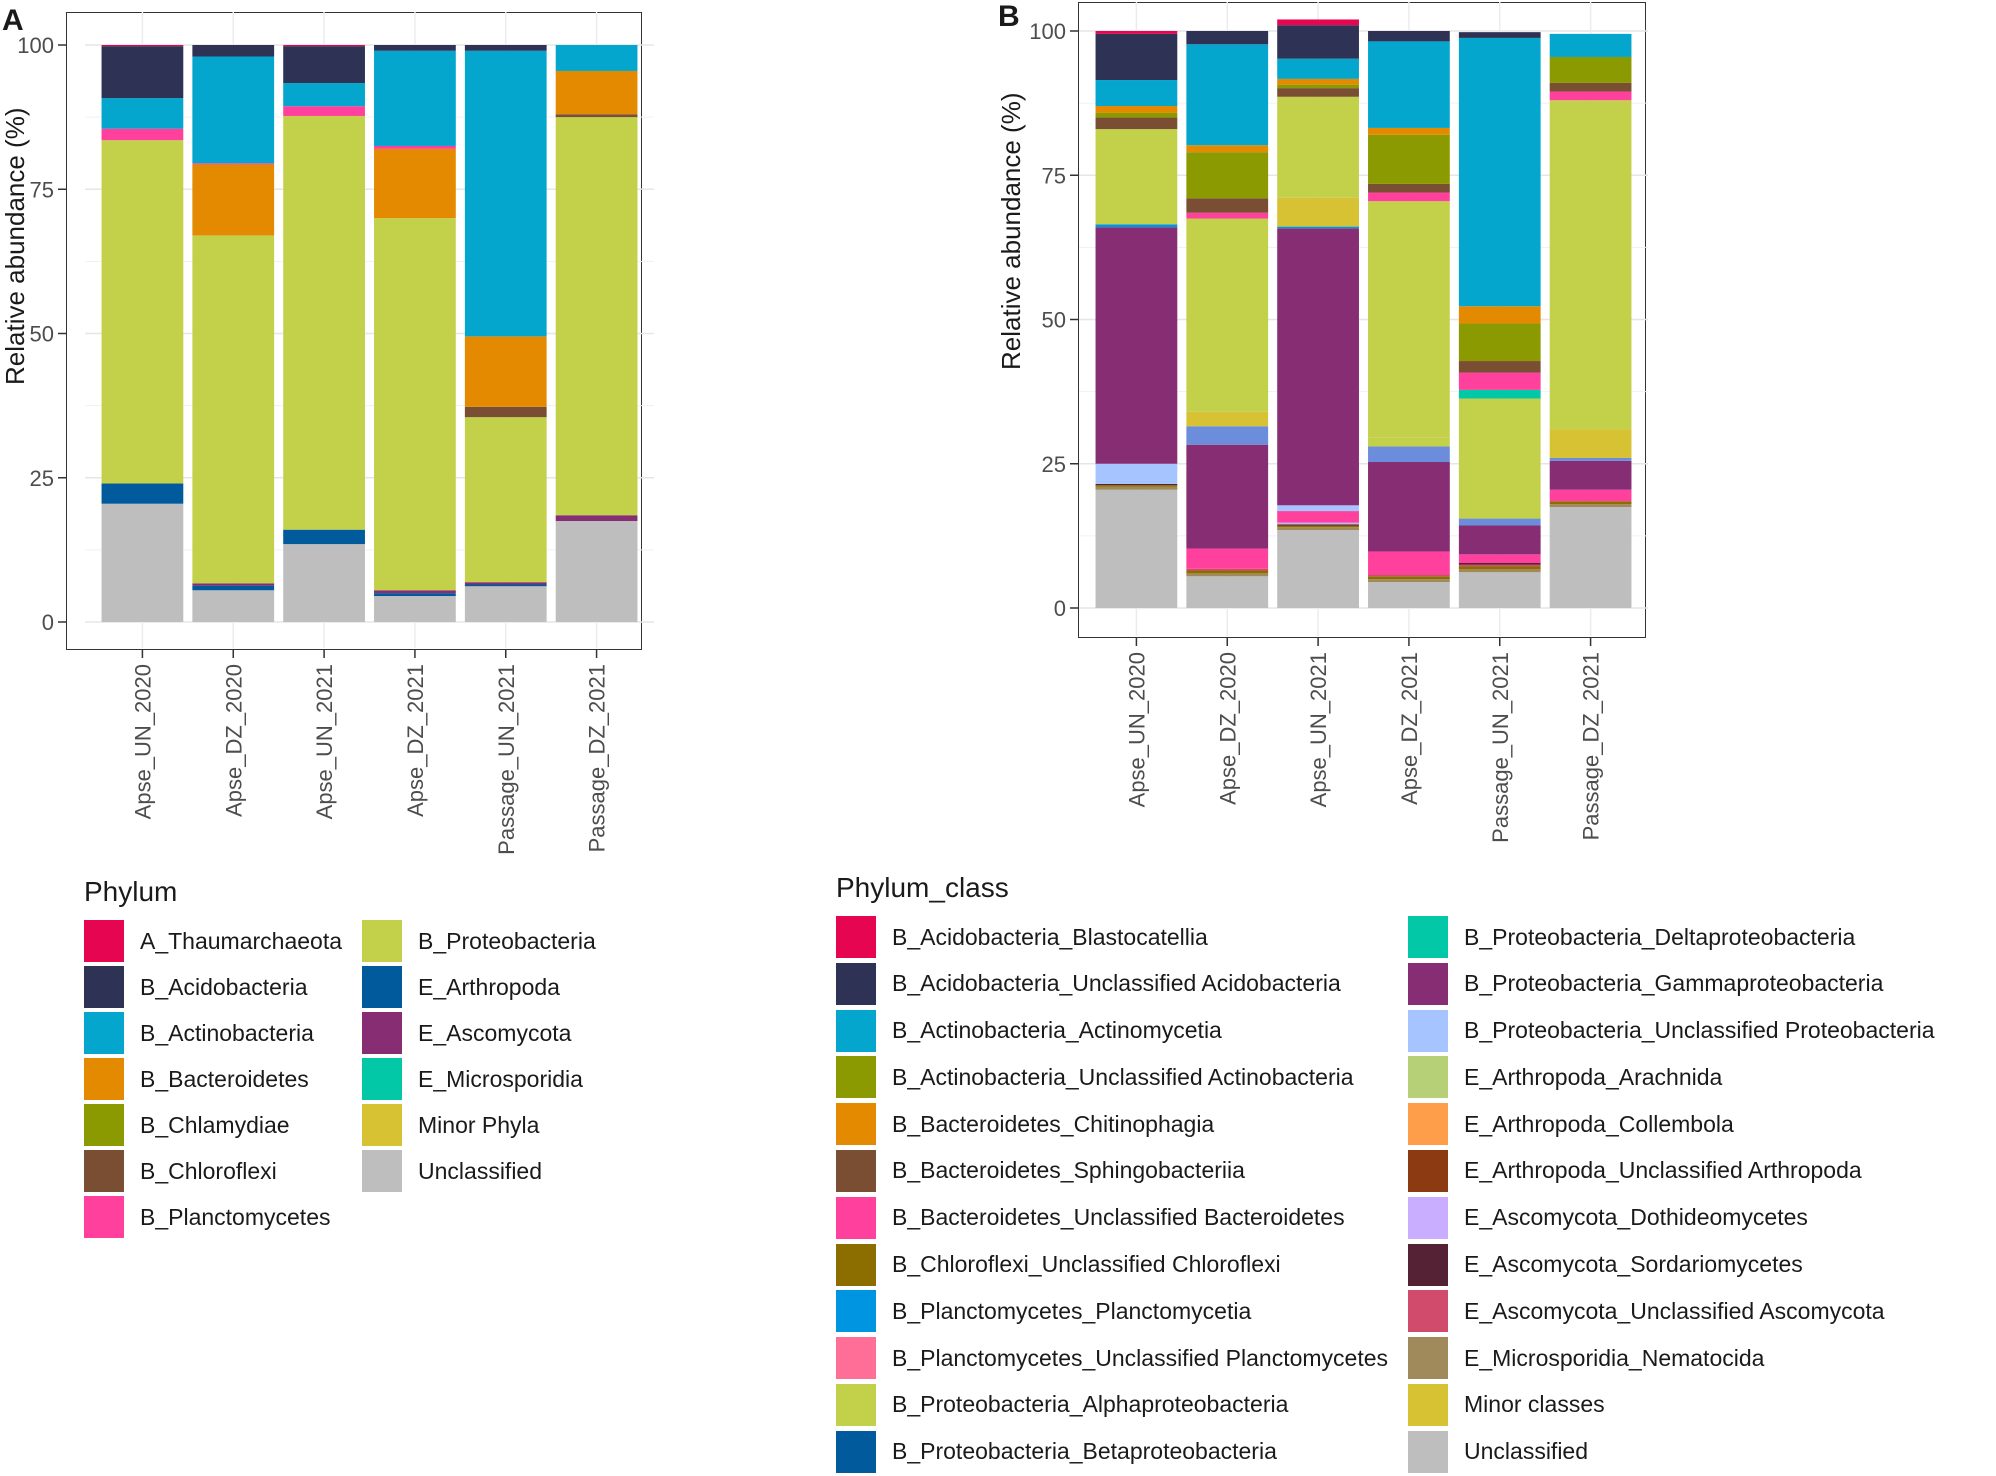 Image resolution: width=1996 pixels, height=1476 pixels. I want to click on bar-segment-apse-dz-2020-s7, so click(233, 110).